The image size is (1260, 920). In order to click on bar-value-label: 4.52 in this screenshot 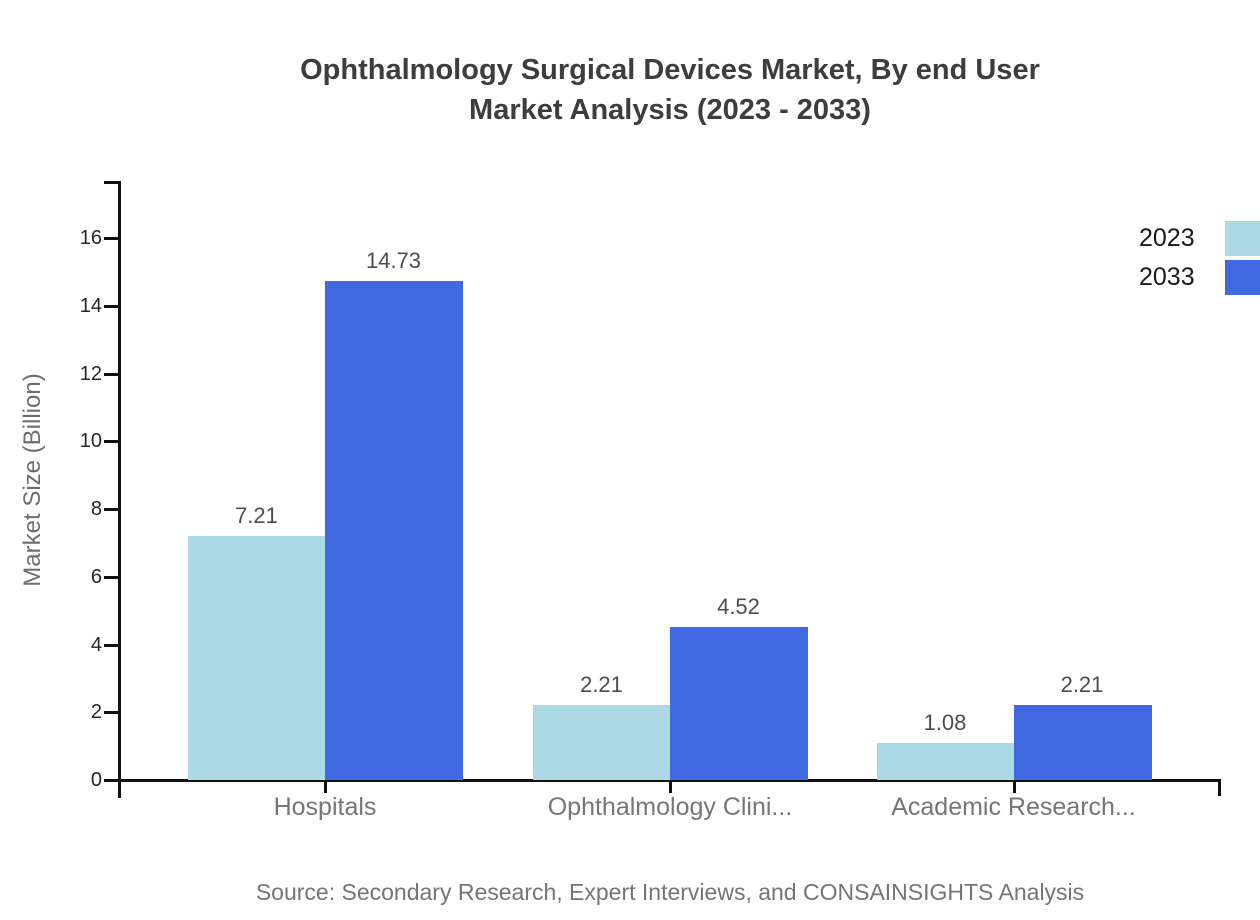, I will do `click(738, 606)`.